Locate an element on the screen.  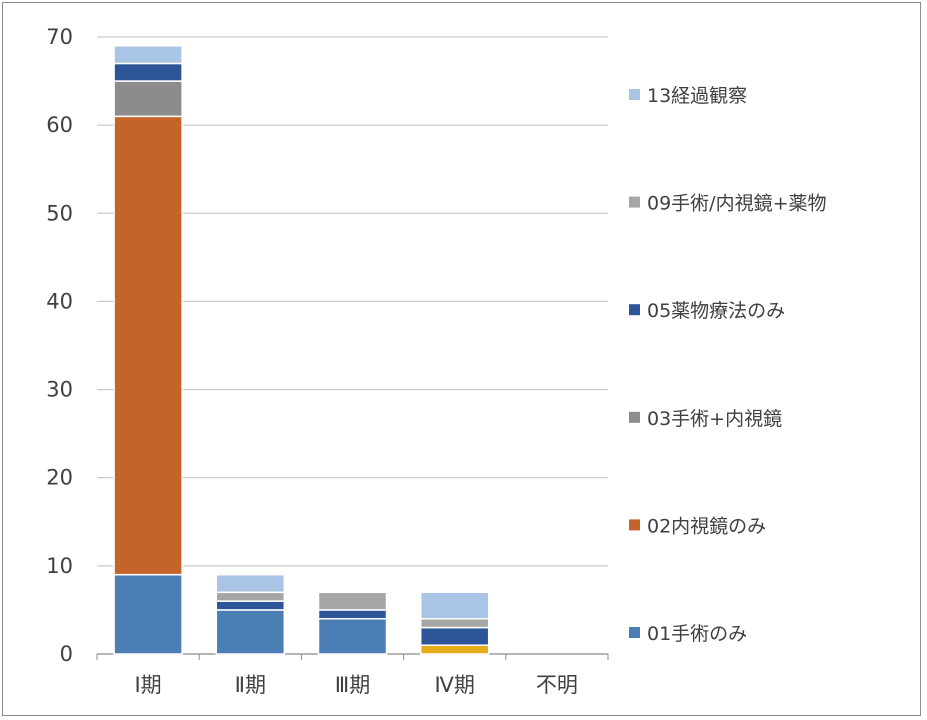
legend-label: 01手術のみ is located at coordinates (697, 634).